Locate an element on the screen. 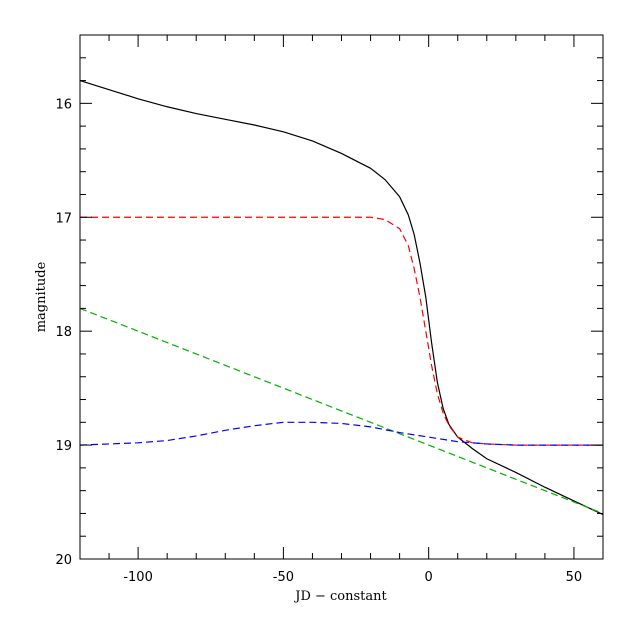 The height and width of the screenshot is (638, 638). x-tick-label: -50 is located at coordinates (283, 577).